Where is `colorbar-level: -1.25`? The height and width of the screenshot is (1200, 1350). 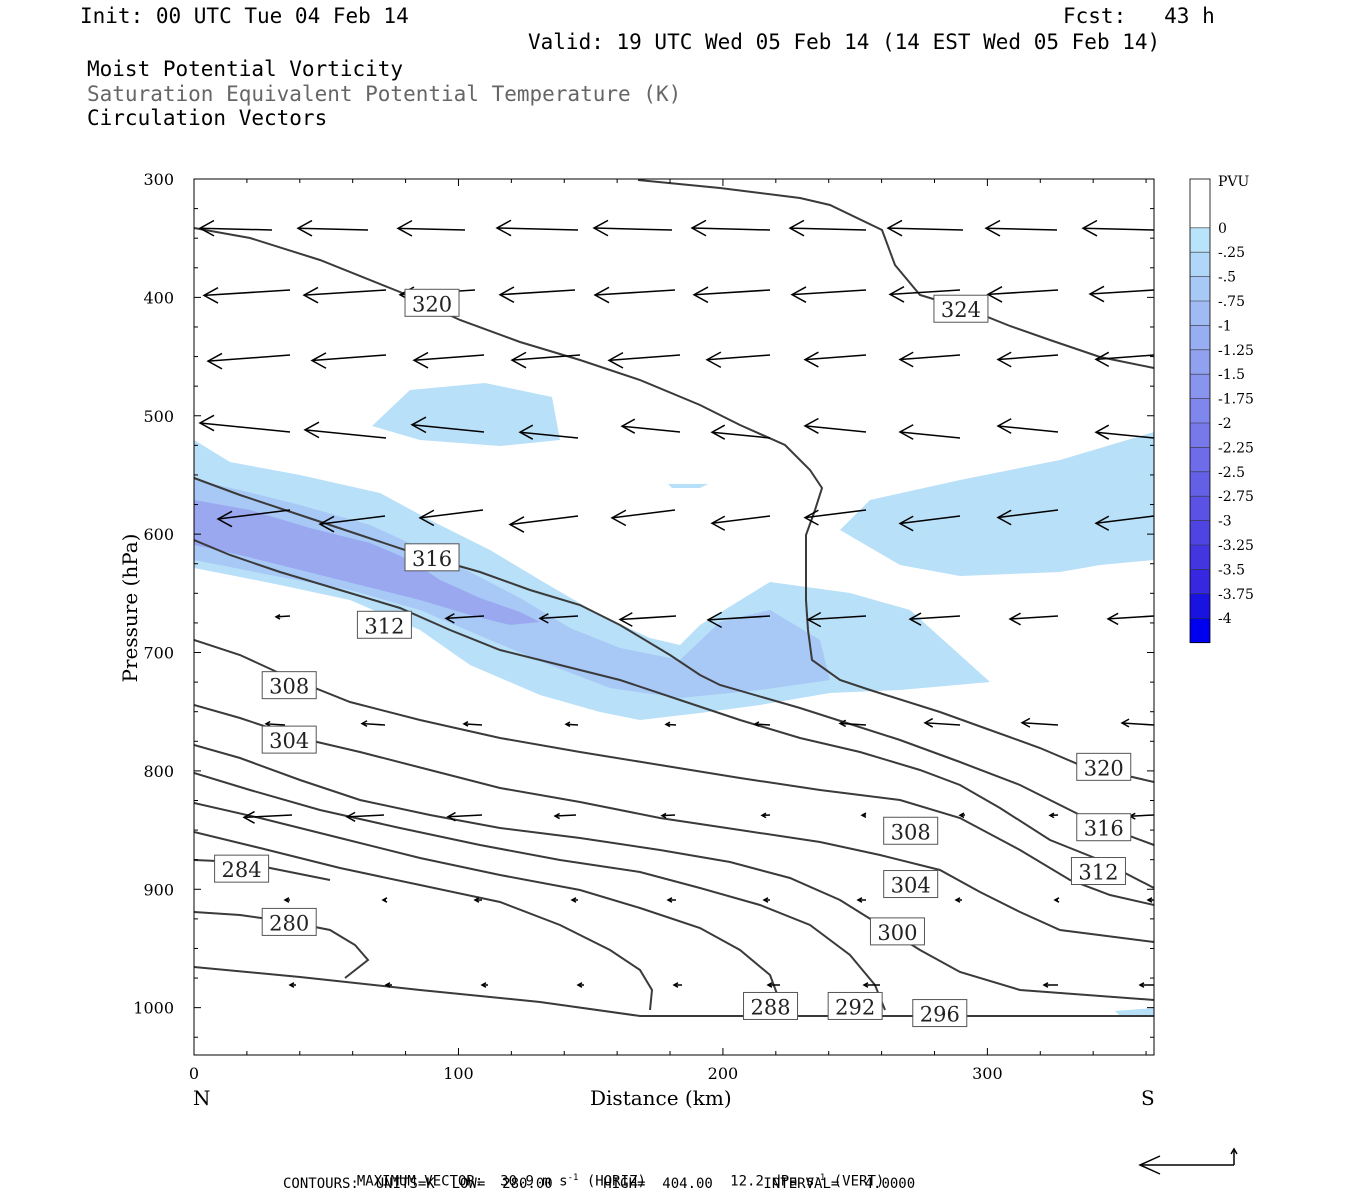
colorbar-level: -1.25 is located at coordinates (1236, 351).